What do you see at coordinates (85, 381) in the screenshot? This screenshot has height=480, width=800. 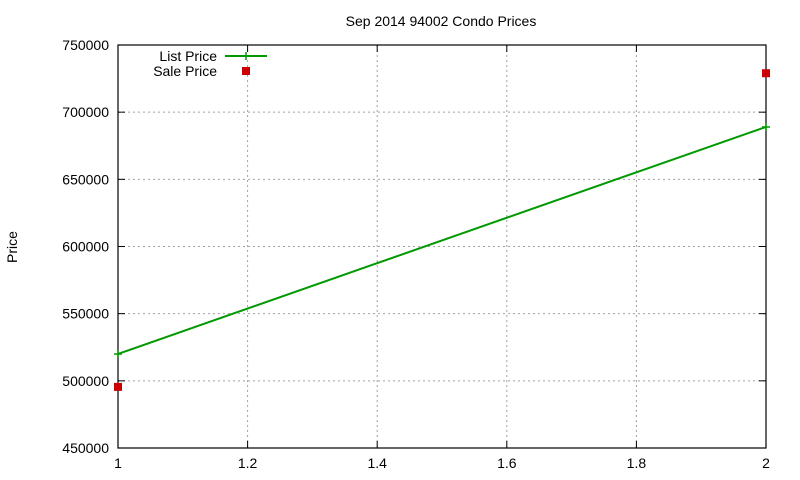 I see `y-tick-label: 500000` at bounding box center [85, 381].